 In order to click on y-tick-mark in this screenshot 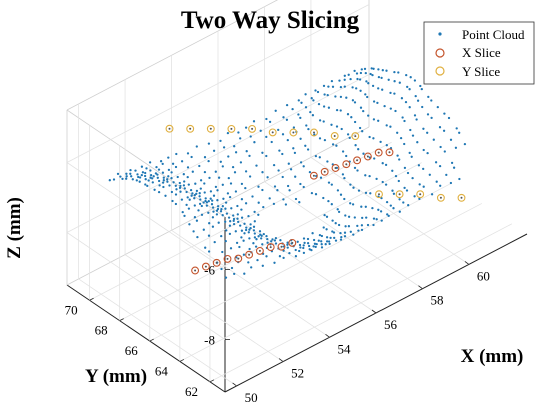, I will do `click(182, 360)`.